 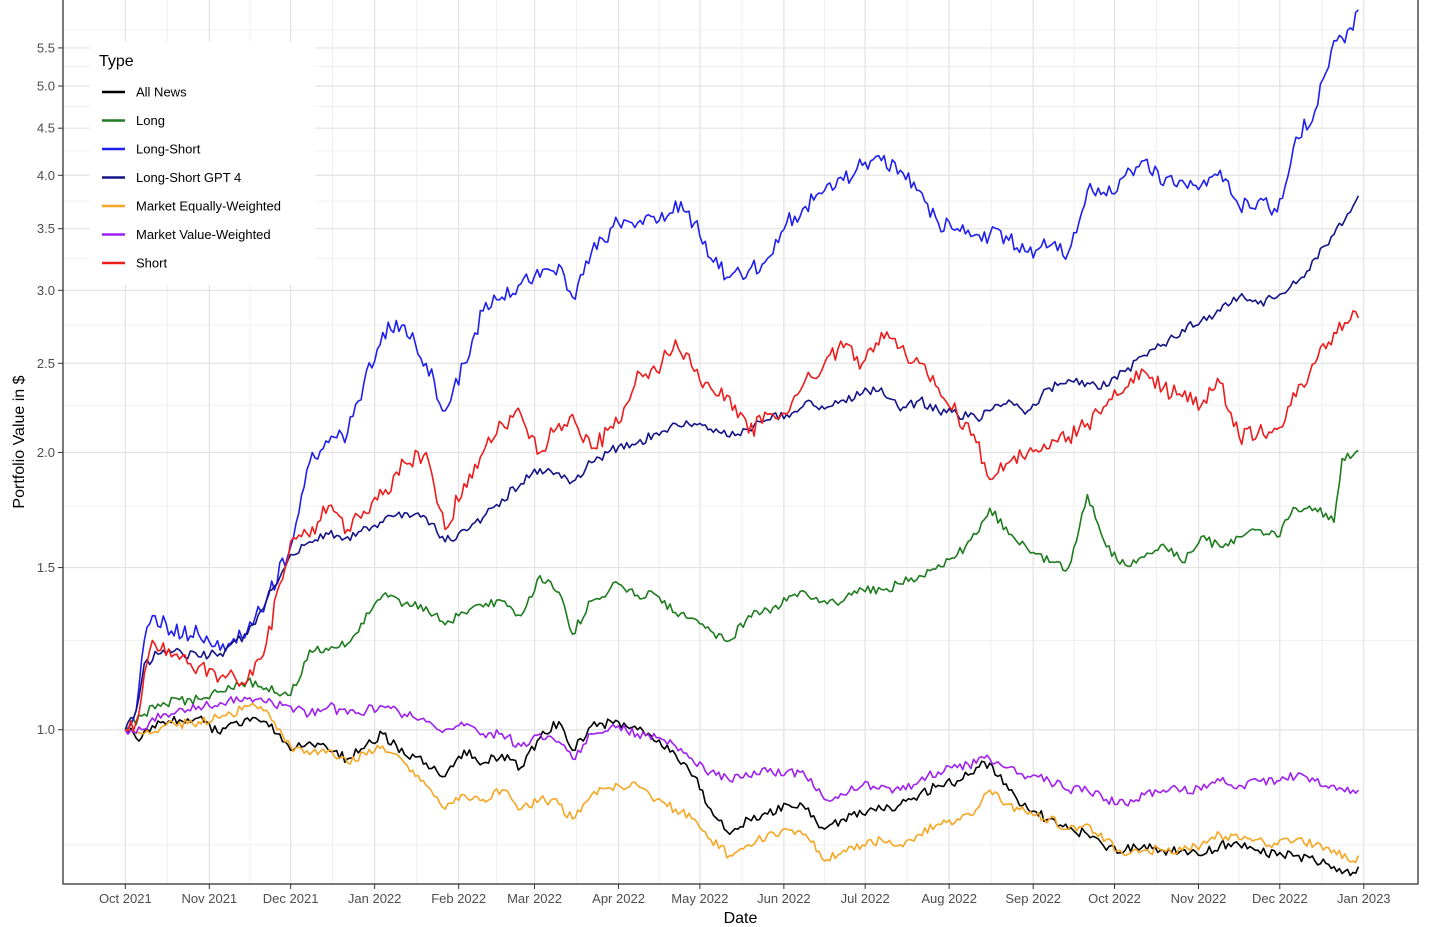 What do you see at coordinates (46, 228) in the screenshot?
I see `y-tick-label: 3.5` at bounding box center [46, 228].